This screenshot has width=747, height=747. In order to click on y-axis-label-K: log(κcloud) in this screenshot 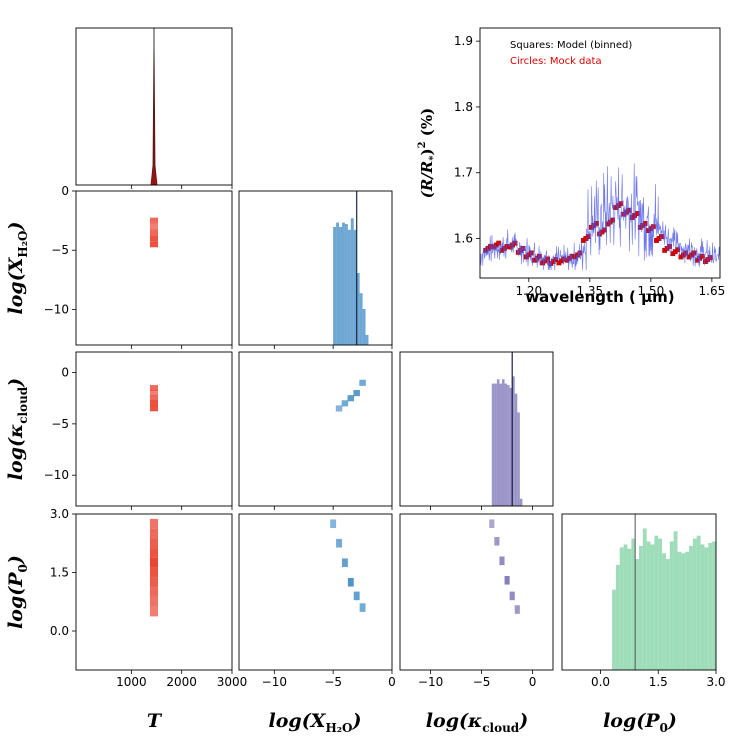, I will do `click(17, 429)`.